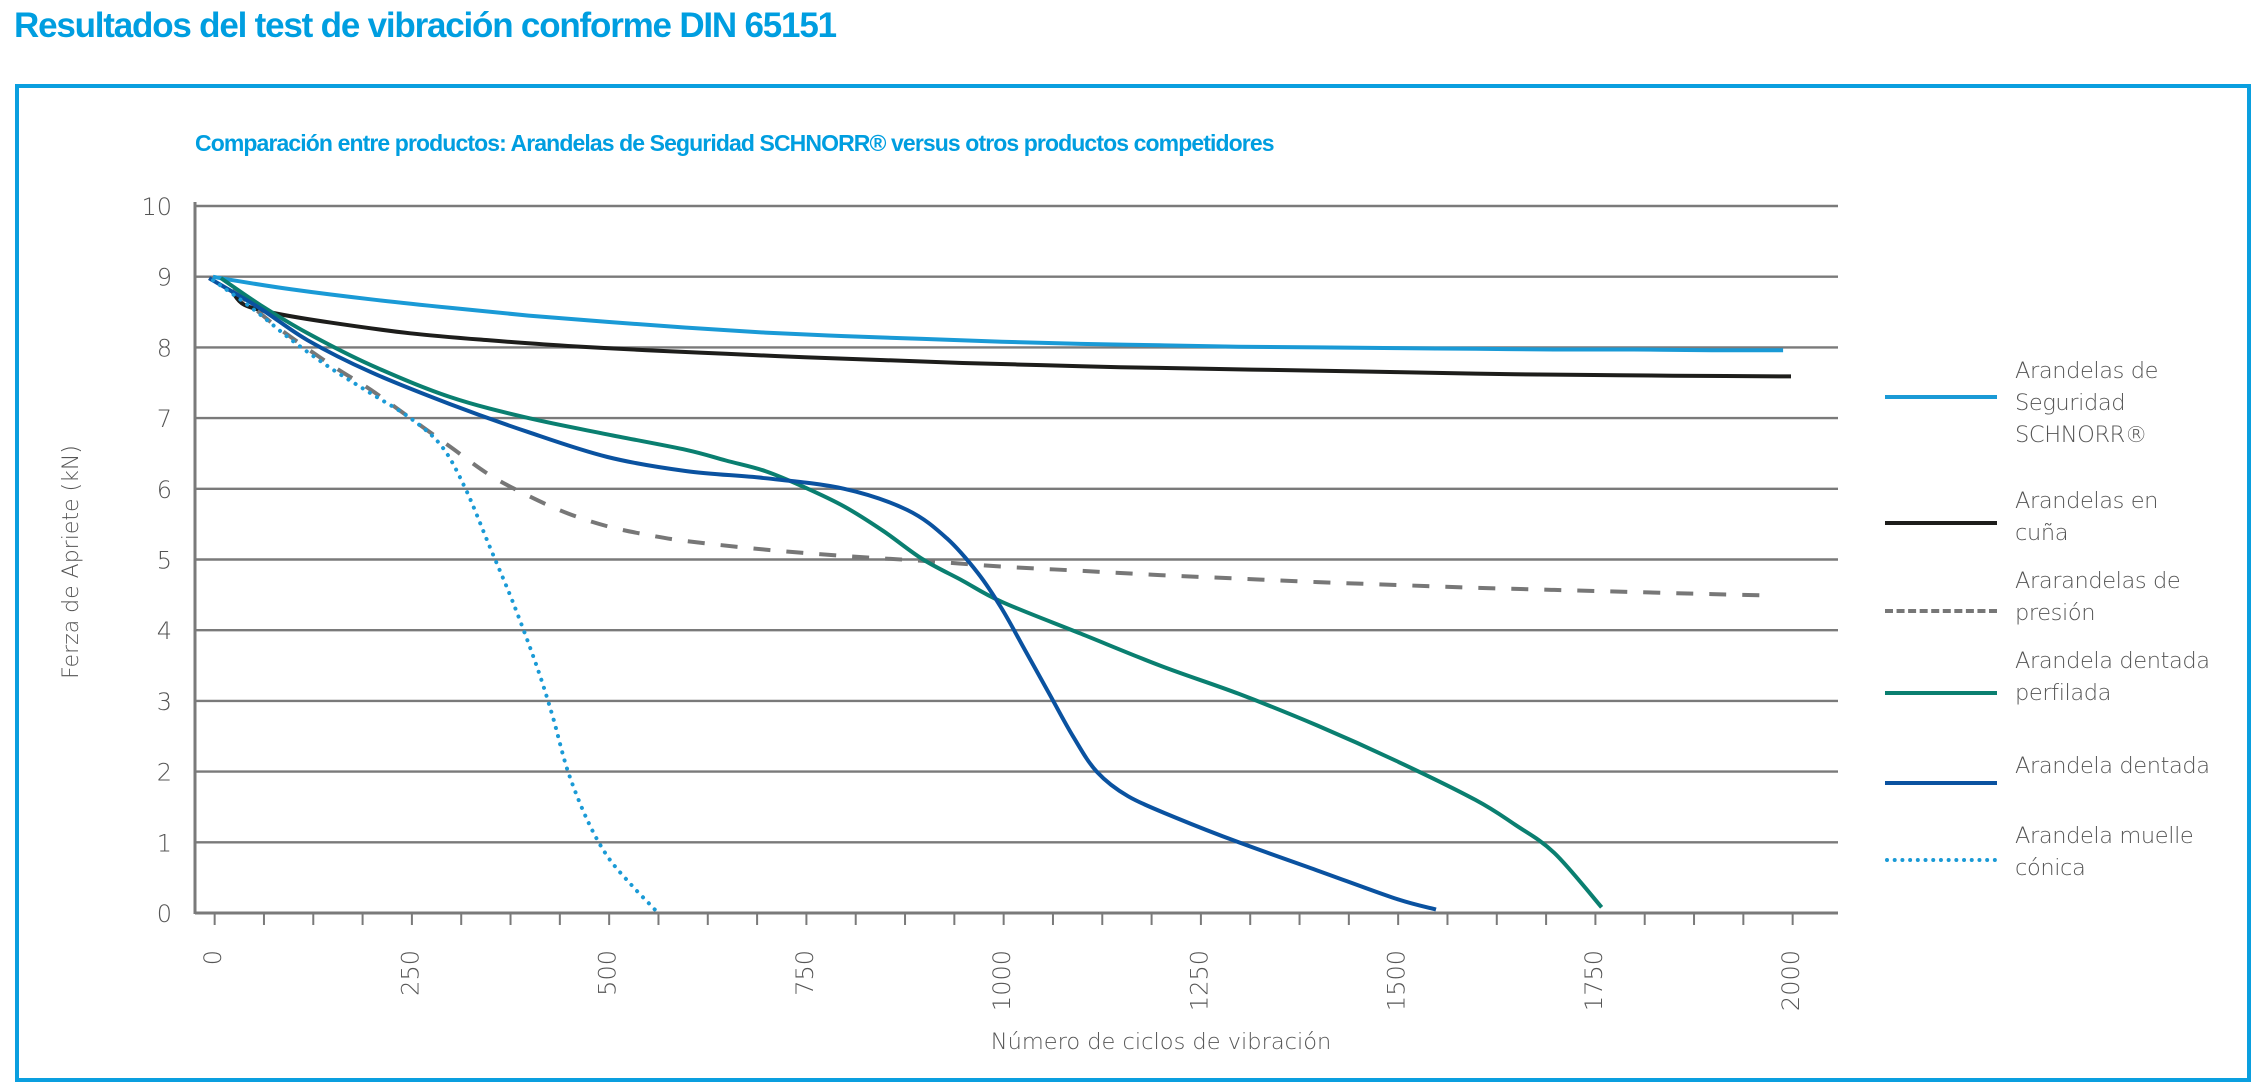 This screenshot has height=1092, width=2263. What do you see at coordinates (998, 313) in the screenshot?
I see `series-line-arandelas-de-seguridad-schnorr` at bounding box center [998, 313].